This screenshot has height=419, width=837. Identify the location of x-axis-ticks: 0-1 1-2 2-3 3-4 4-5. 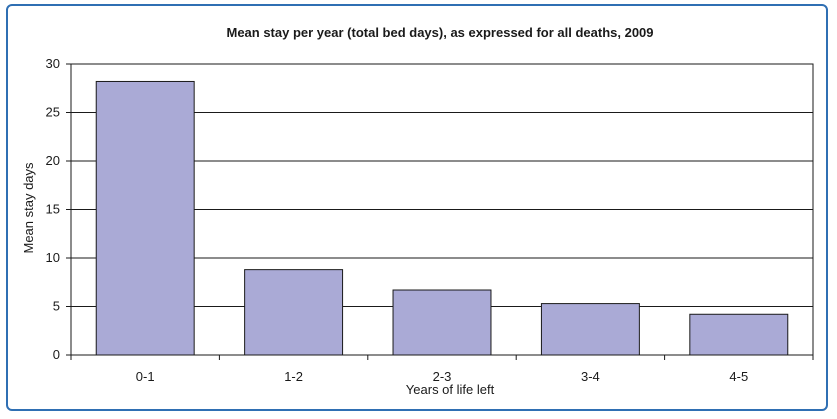
(442, 369).